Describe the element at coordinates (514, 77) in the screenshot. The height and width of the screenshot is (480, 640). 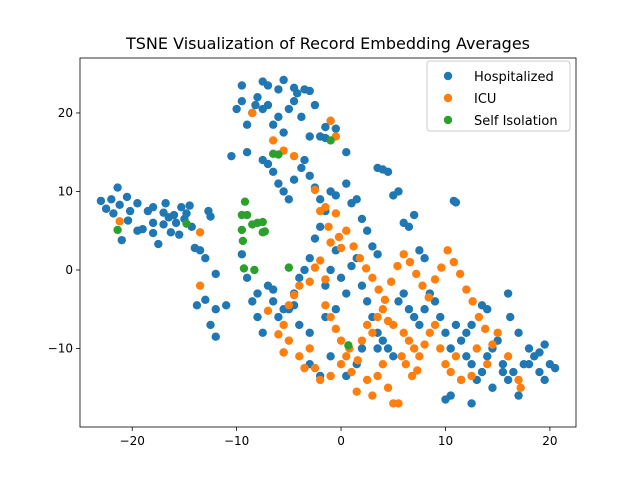
I see `legend-label-hospitalized: Hospitalized` at that location.